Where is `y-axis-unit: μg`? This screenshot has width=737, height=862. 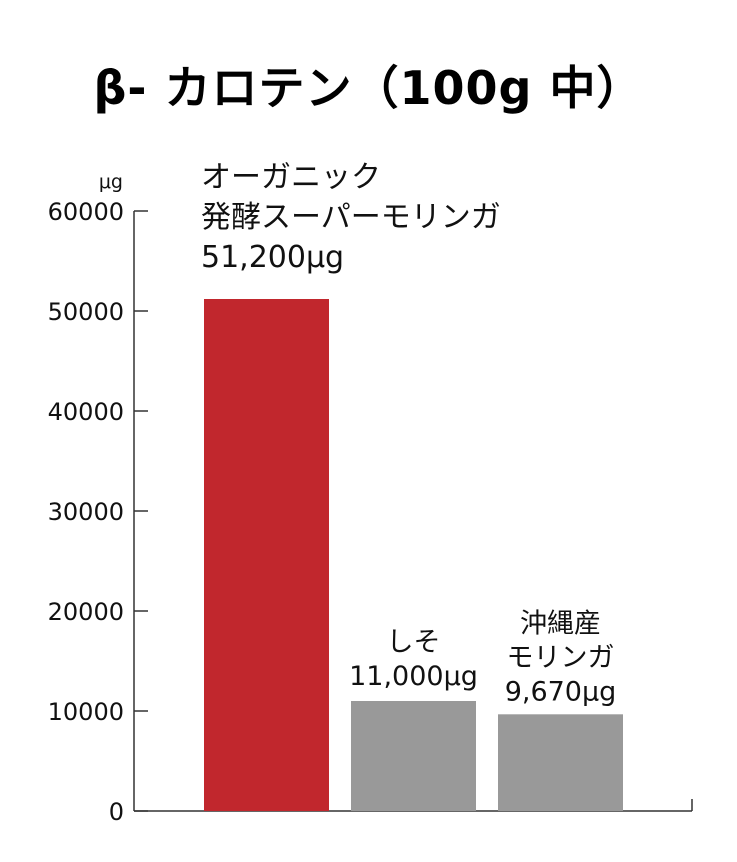
y-axis-unit: μg is located at coordinates (111, 182).